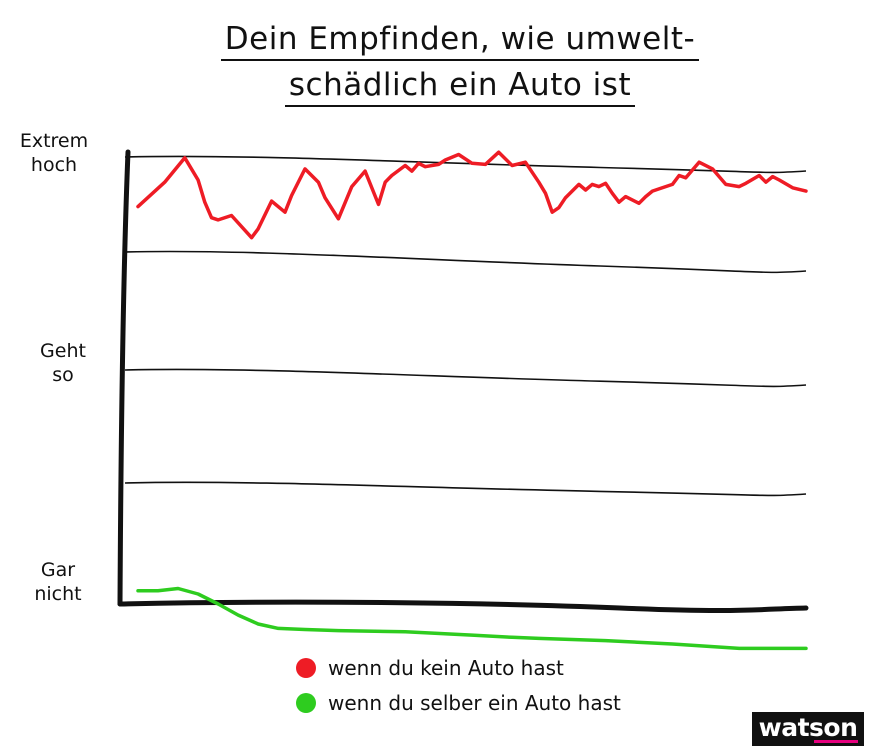 This screenshot has width=873, height=750. Describe the element at coordinates (124, 378) in the screenshot. I see `y-axis-line` at that location.